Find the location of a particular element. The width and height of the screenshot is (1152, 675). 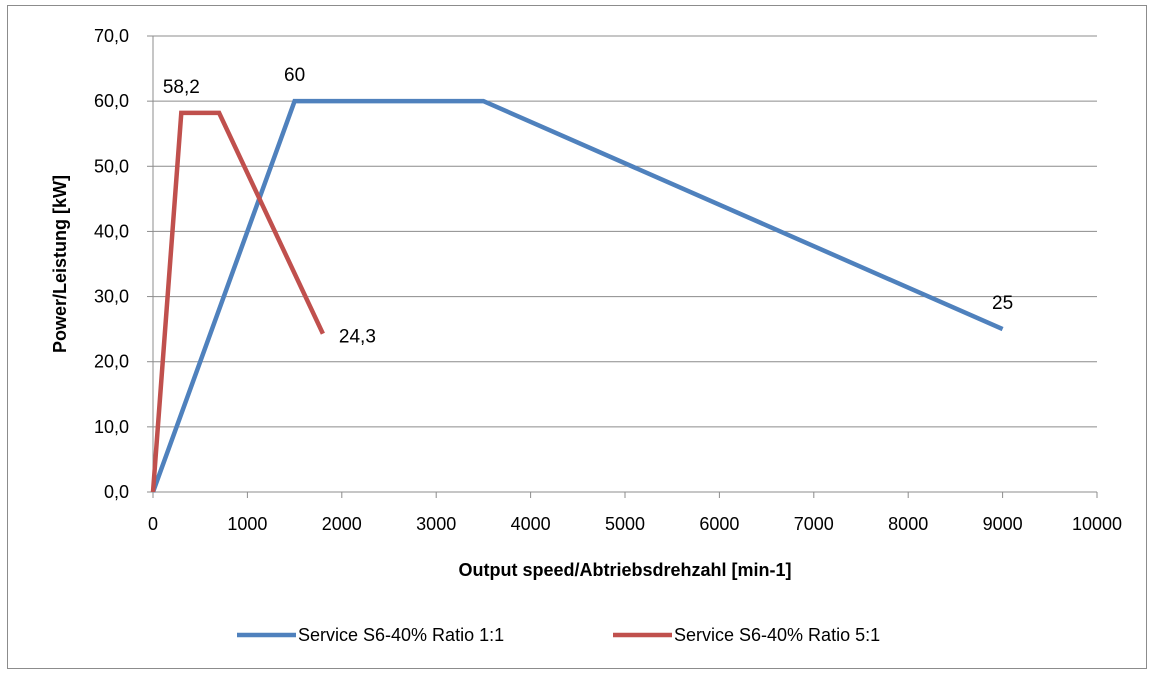

legend-item: Service S6-40% Ratio 1:1 is located at coordinates (370, 635).